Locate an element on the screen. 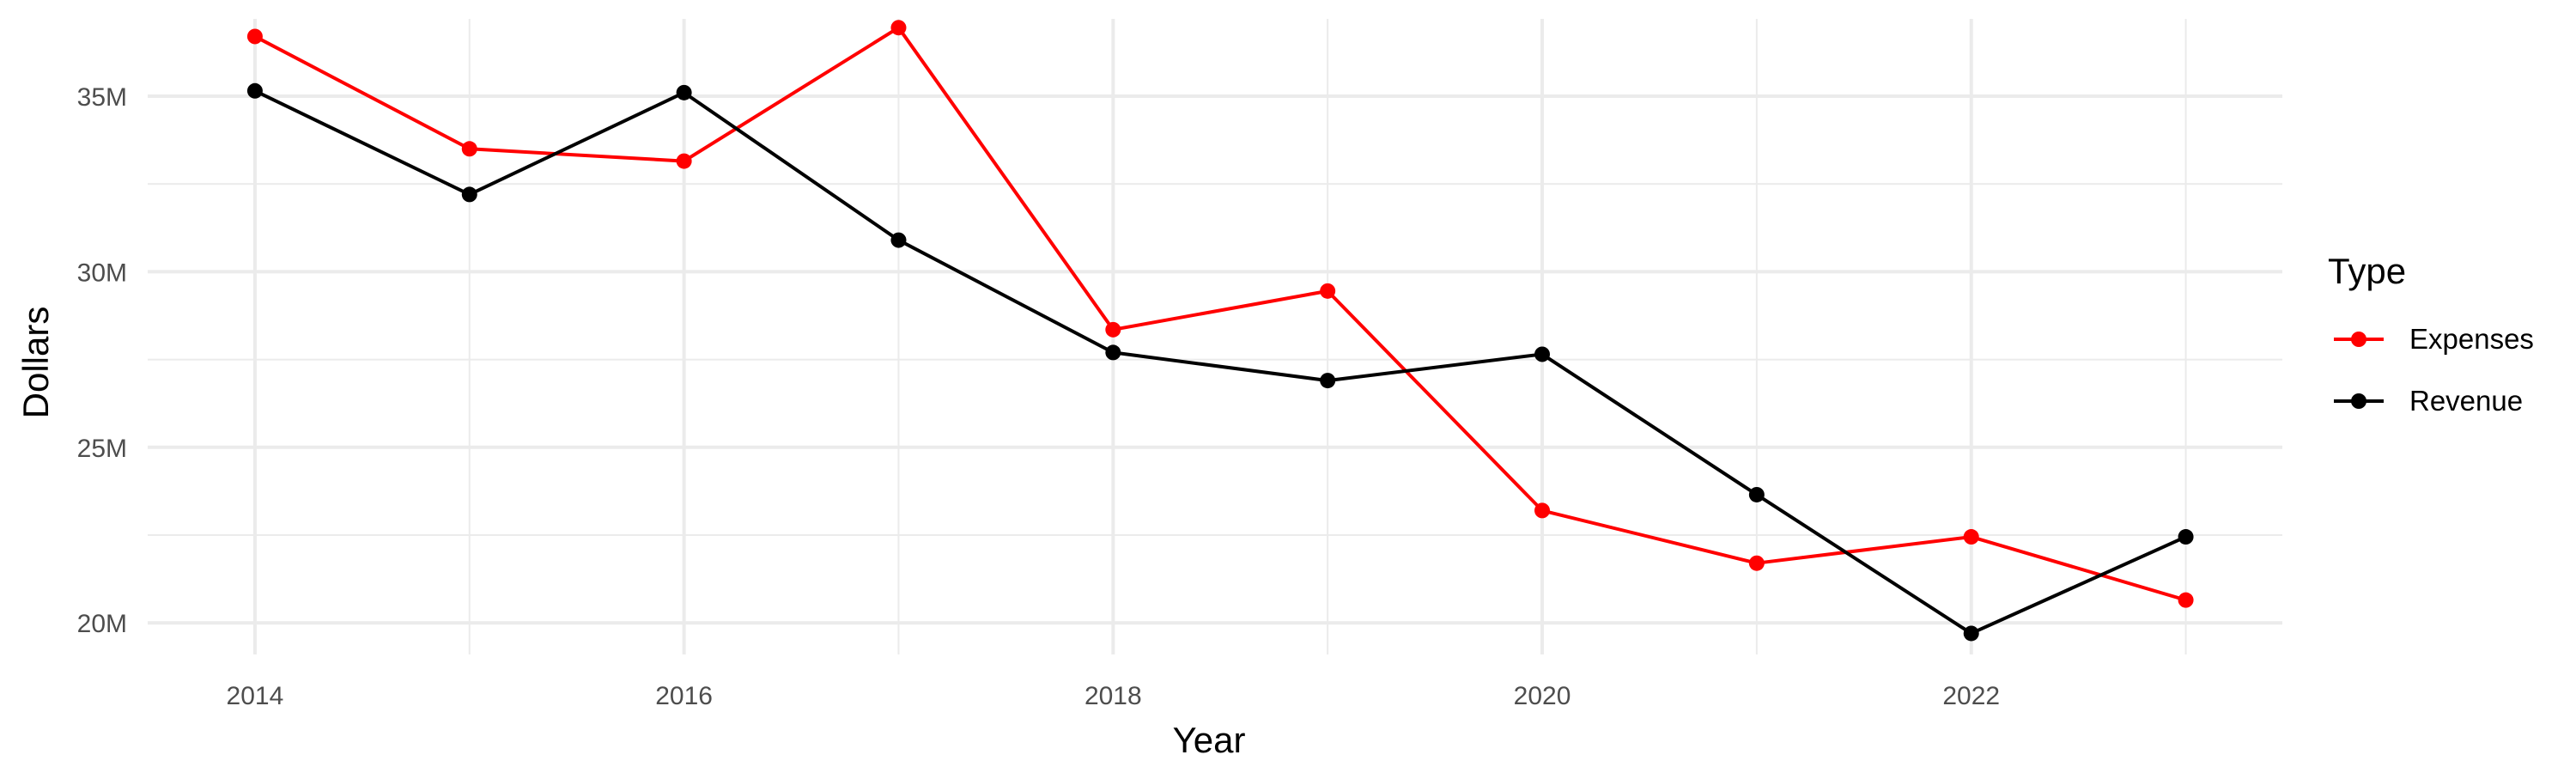  y-tick-label: 30M is located at coordinates (102, 273).